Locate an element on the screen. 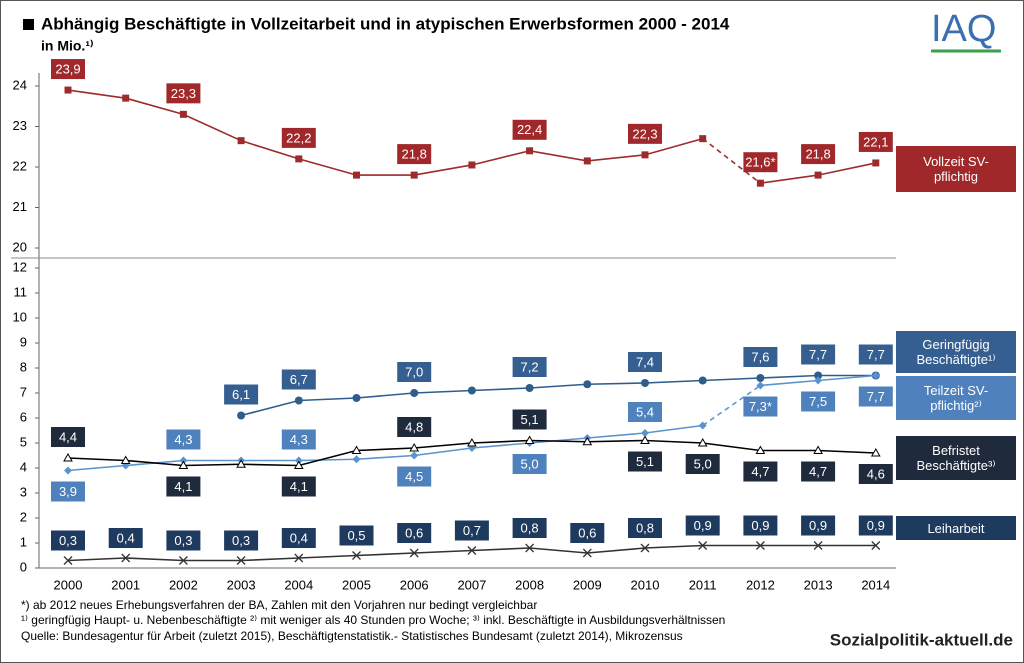 This screenshot has width=1024, height=663. value-label: 22,3 is located at coordinates (644, 133).